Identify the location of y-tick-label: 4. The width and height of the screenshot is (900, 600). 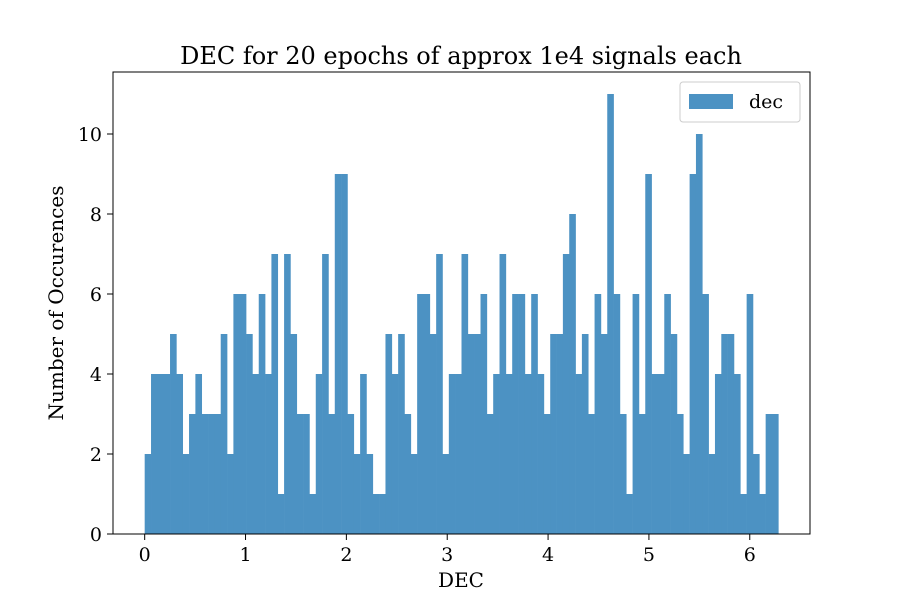
(96, 375).